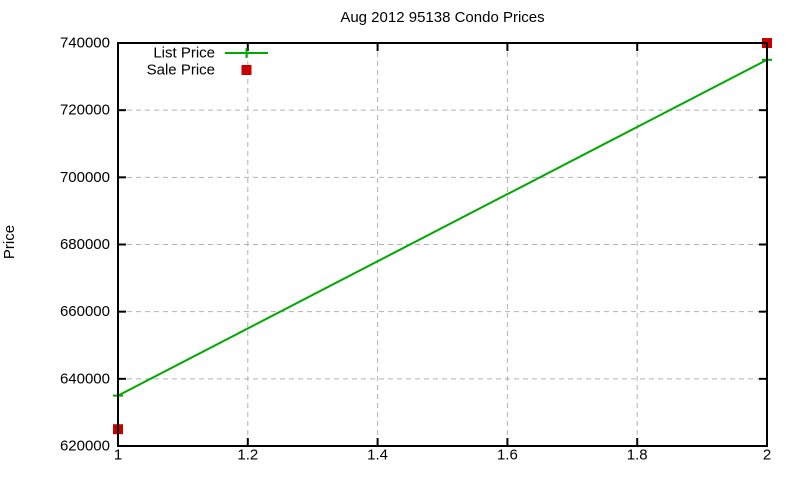 The image size is (800, 480). What do you see at coordinates (246, 70) in the screenshot?
I see `legend-sample-marker` at bounding box center [246, 70].